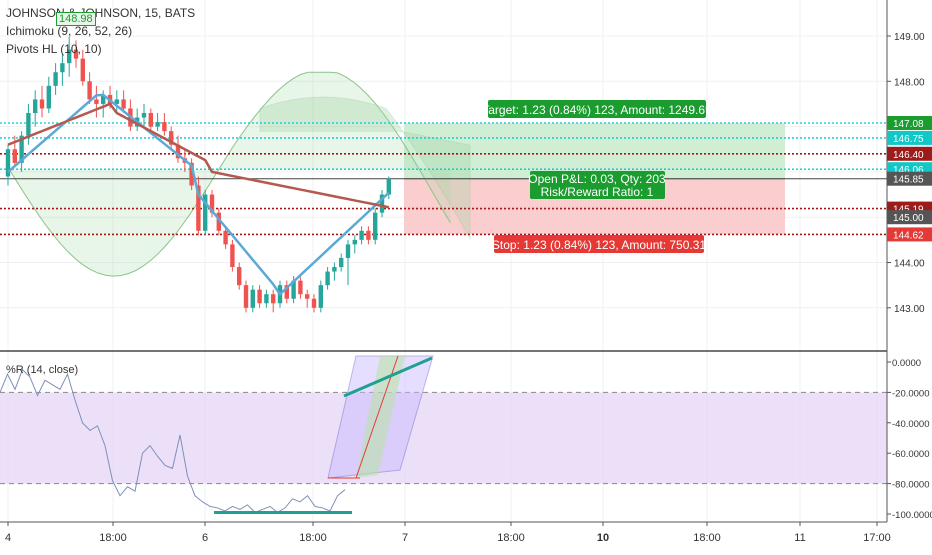 This screenshot has width=932, height=555. Describe the element at coordinates (877, 538) in the screenshot. I see `time-tick-label: 17:00` at that location.